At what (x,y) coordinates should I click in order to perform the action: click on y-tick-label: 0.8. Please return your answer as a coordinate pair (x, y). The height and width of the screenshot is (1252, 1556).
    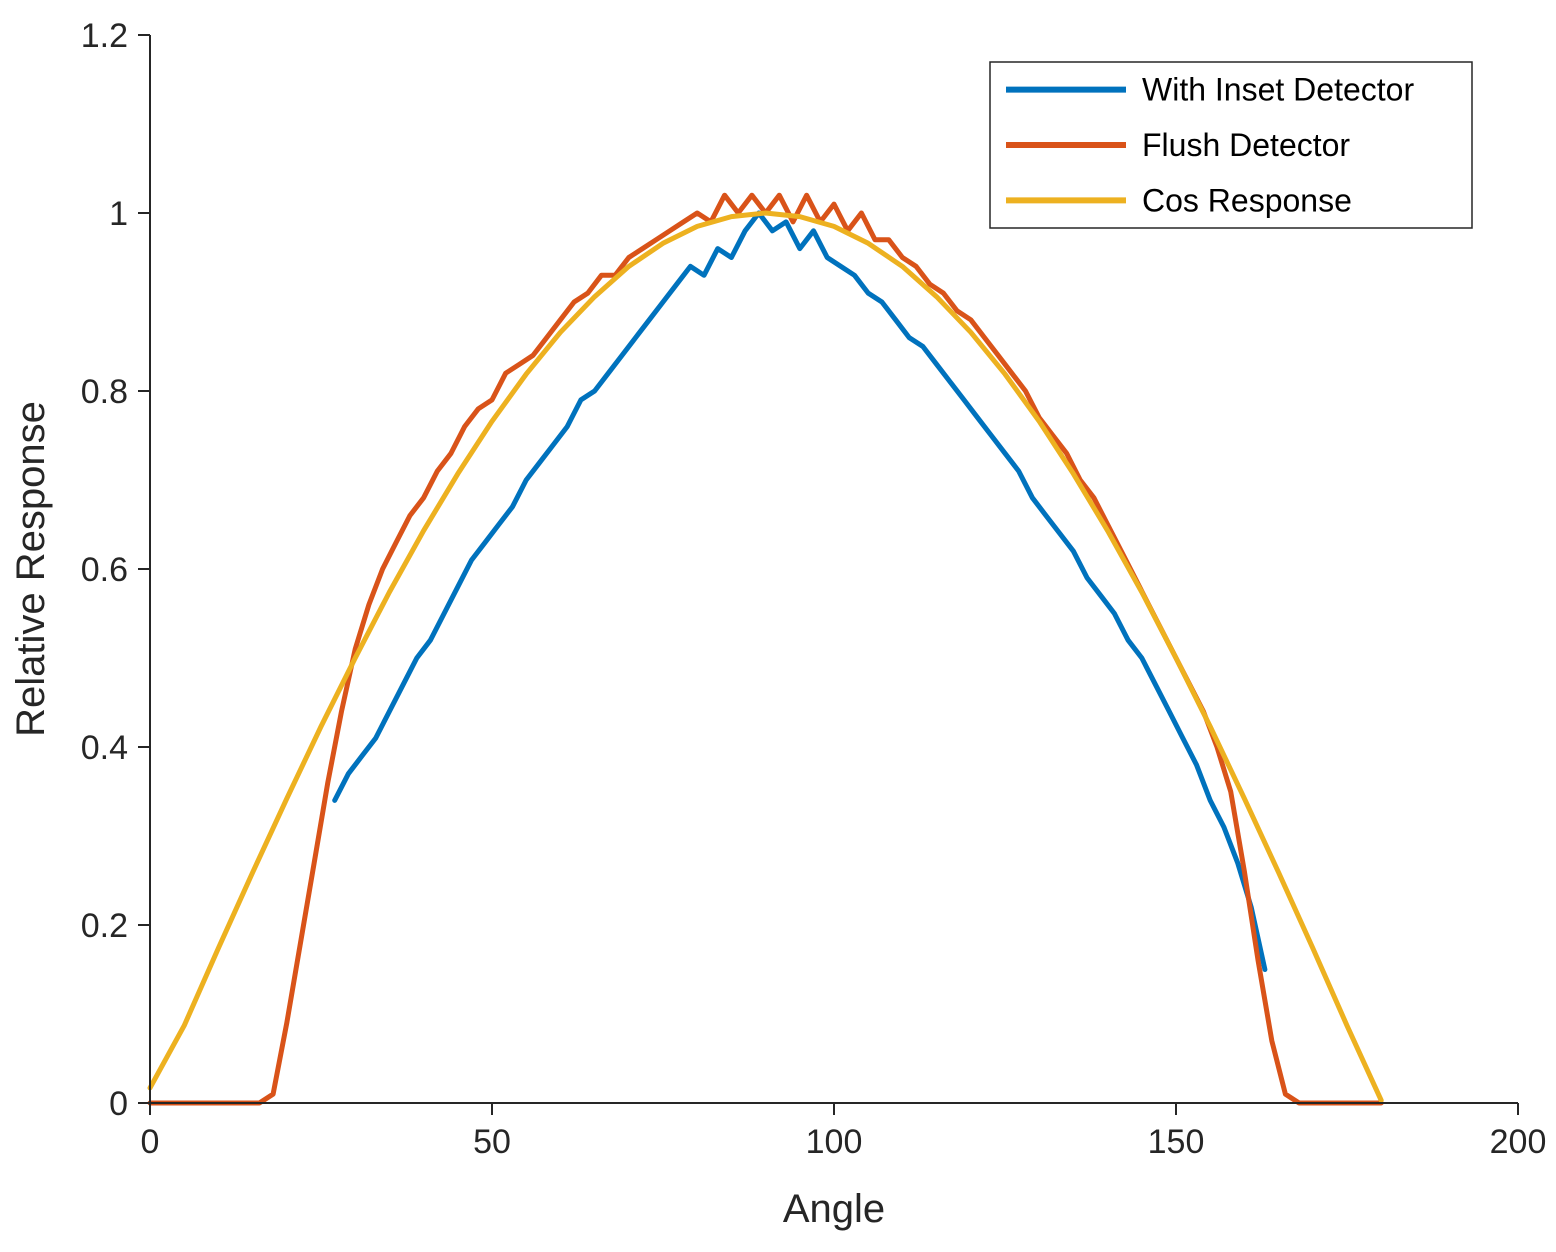
    Looking at the image, I should click on (104, 392).